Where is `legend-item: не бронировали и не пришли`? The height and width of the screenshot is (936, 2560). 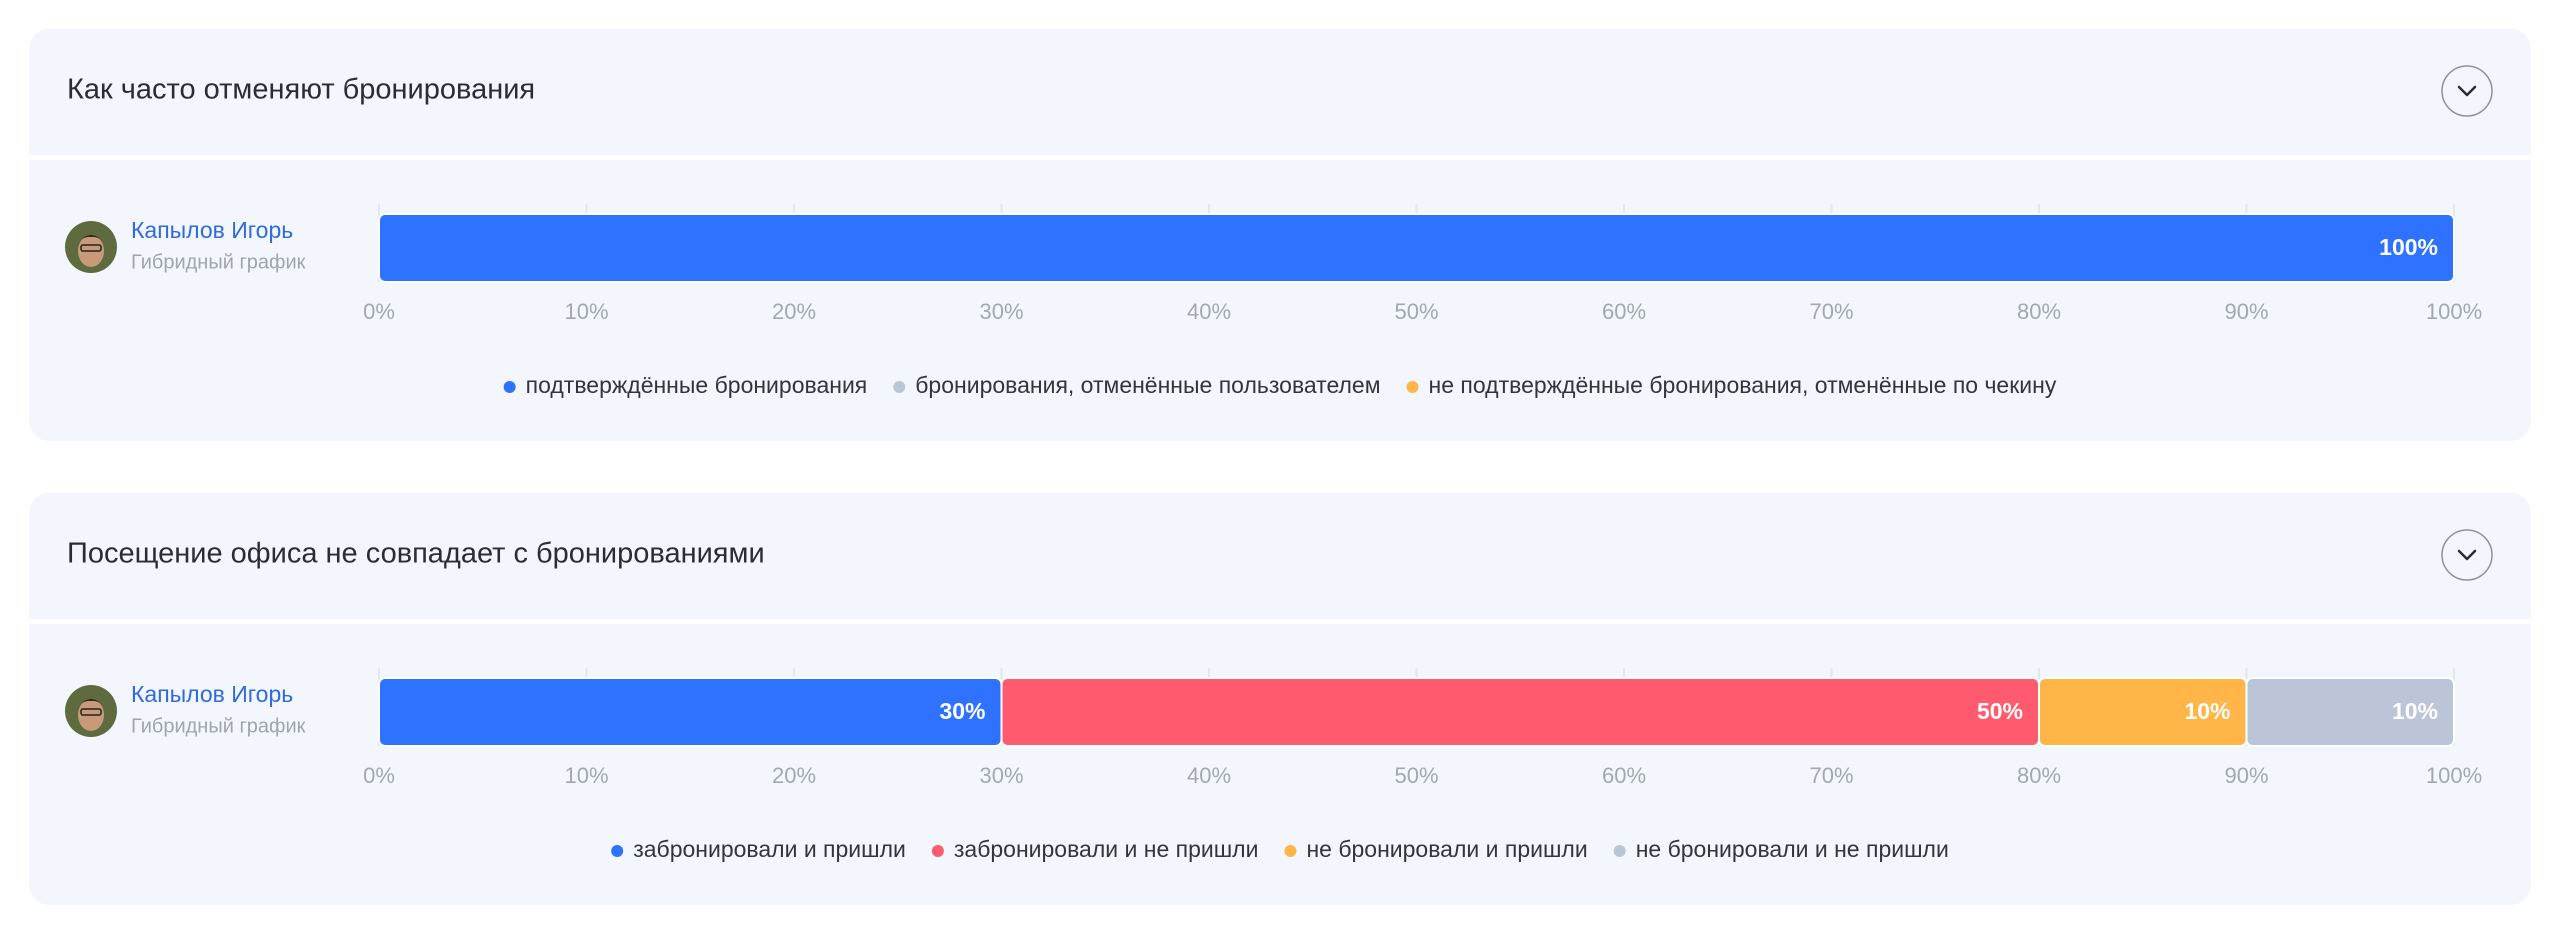
legend-item: не бронировали и не пришли is located at coordinates (1781, 849).